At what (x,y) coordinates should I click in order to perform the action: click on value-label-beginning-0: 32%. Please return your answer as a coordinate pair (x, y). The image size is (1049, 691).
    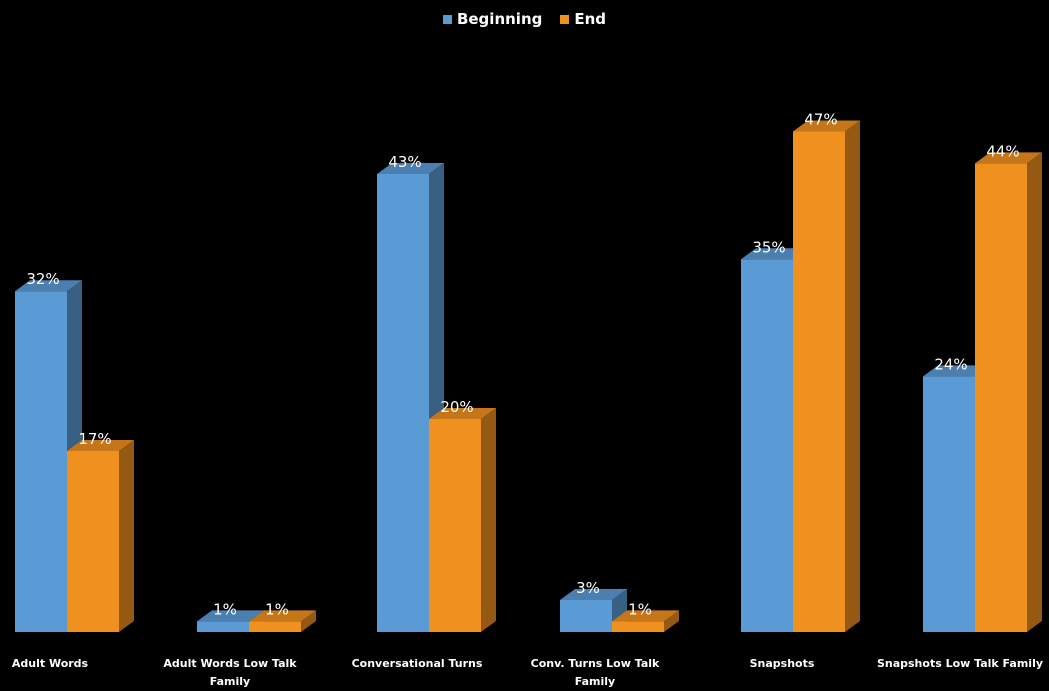
    Looking at the image, I should click on (42, 279).